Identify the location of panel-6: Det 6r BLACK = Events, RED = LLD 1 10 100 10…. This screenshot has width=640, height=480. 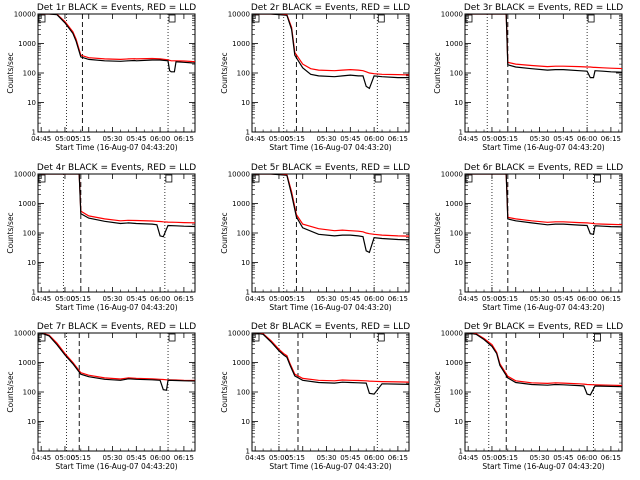
(528, 237).